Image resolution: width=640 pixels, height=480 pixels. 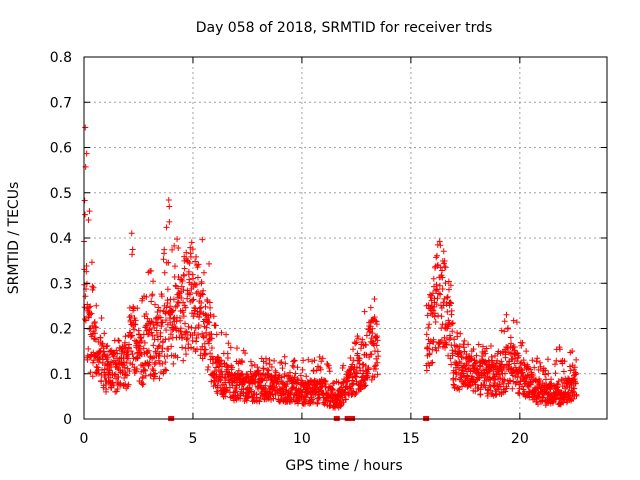 What do you see at coordinates (84, 439) in the screenshot?
I see `x-tick-label: 0` at bounding box center [84, 439].